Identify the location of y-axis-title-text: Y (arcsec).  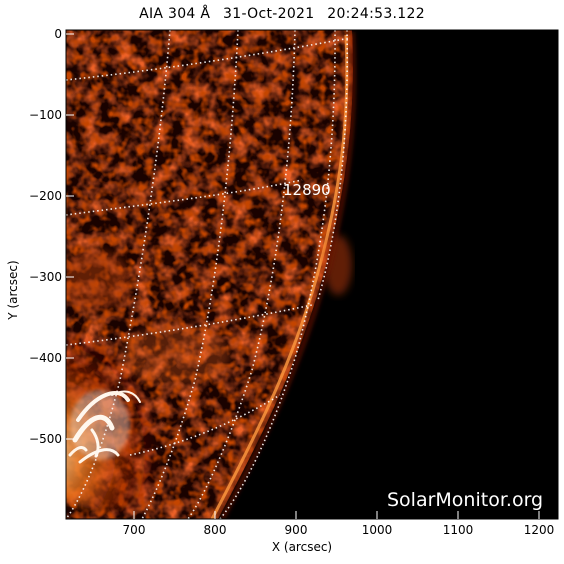
(13, 290).